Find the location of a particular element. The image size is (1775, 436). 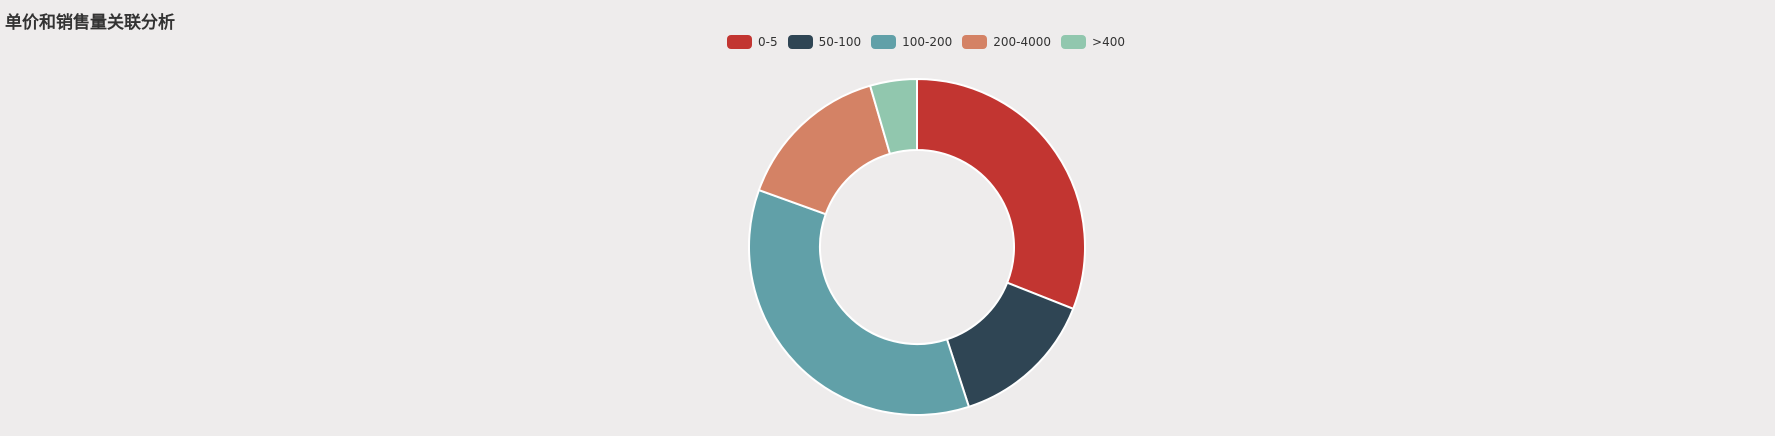

legend-item-3: 200-4000 is located at coordinates (1006, 42).